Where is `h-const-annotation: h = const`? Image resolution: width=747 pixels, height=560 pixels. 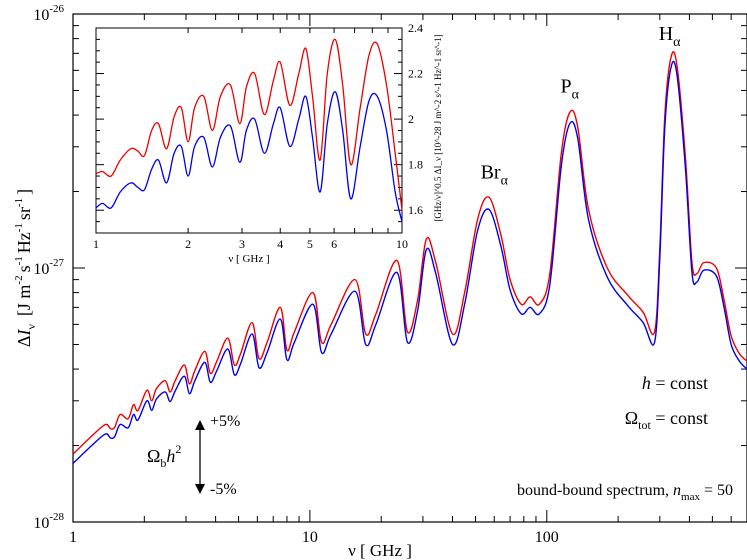
h-const-annotation: h = const is located at coordinates (675, 383).